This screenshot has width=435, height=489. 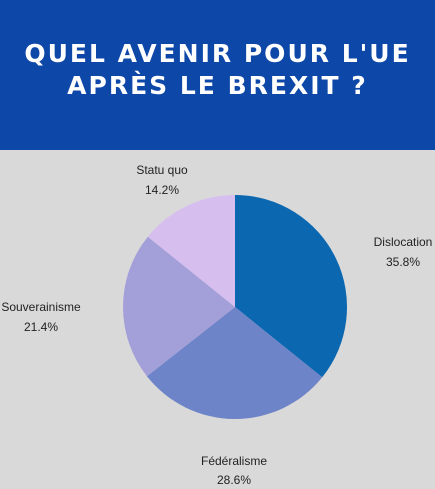 I want to click on slice-label-dislocation: Dislocation, so click(x=403, y=242).